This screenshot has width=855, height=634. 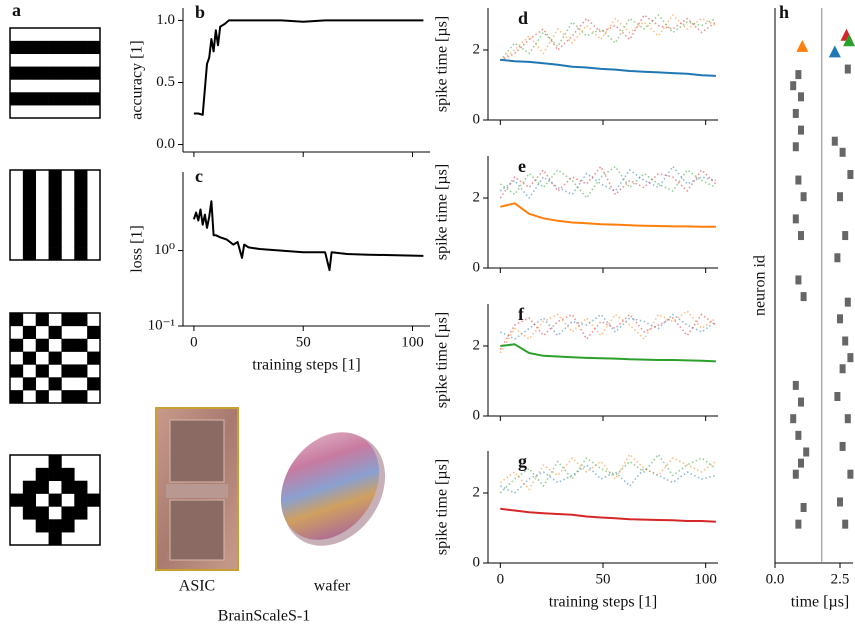 What do you see at coordinates (165, 20) in the screenshot?
I see `y-tick-label: 1.0` at bounding box center [165, 20].